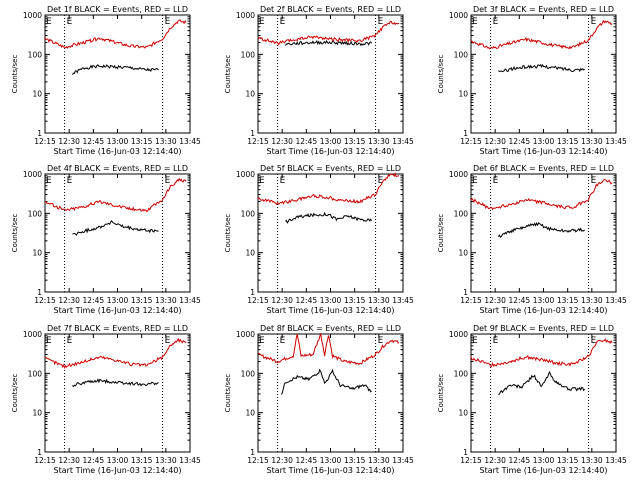 The height and width of the screenshot is (480, 640). What do you see at coordinates (117, 168) in the screenshot?
I see `chart-title: Det 4f BLACK = Events, RED = LLD` at bounding box center [117, 168].